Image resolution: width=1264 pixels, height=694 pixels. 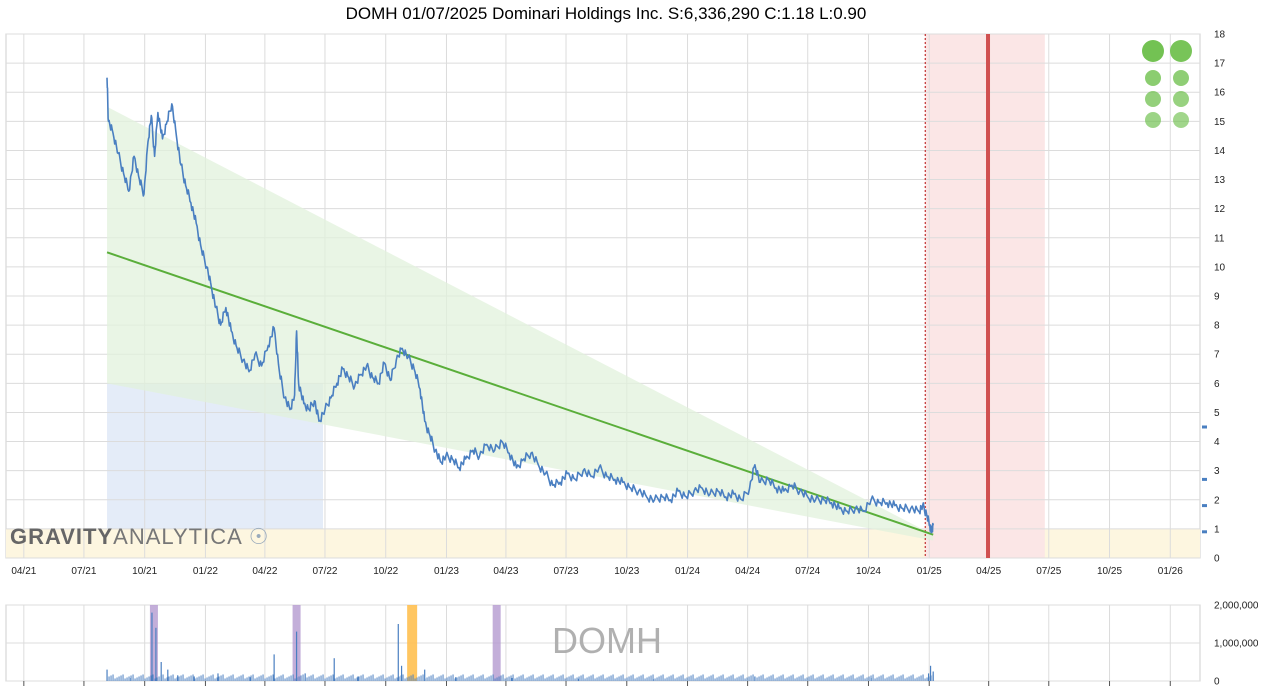 What do you see at coordinates (626, 571) in the screenshot?
I see `x-tick-label: 10/23` at bounding box center [626, 571].